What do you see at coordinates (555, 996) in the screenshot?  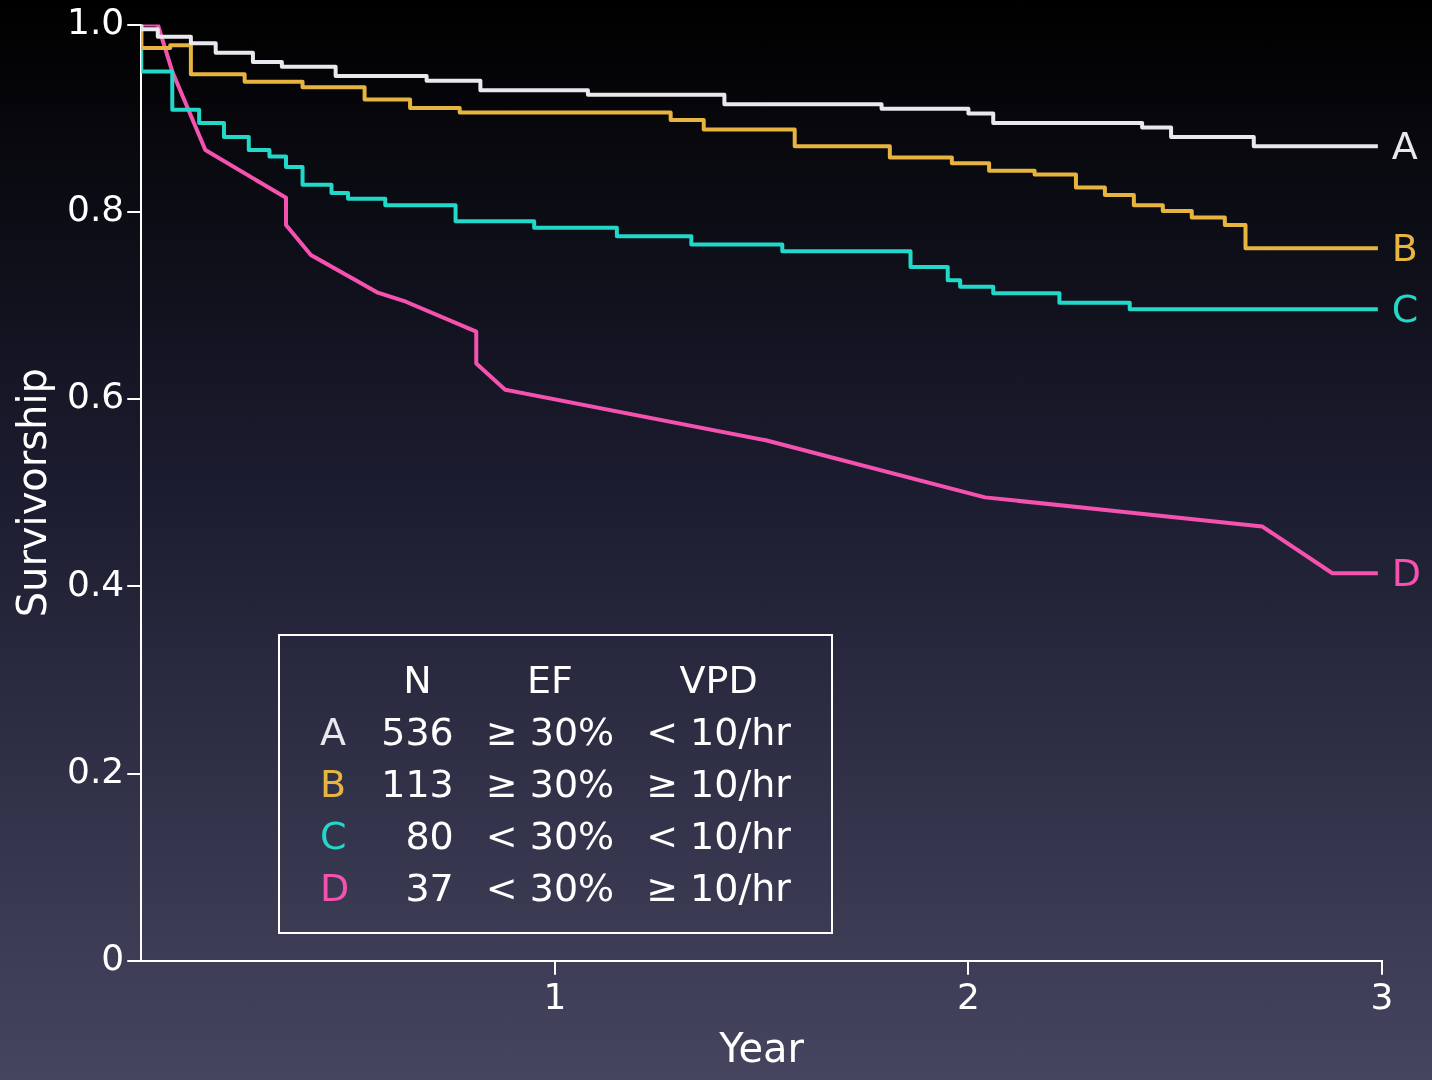 I see `x-tick-label: 1` at bounding box center [555, 996].